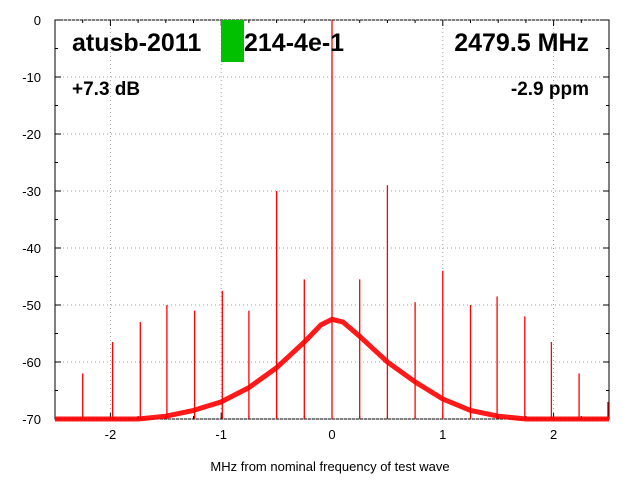 The width and height of the screenshot is (640, 480). Describe the element at coordinates (294, 43) in the screenshot. I see `device-suffix: 214-4e-1` at that location.